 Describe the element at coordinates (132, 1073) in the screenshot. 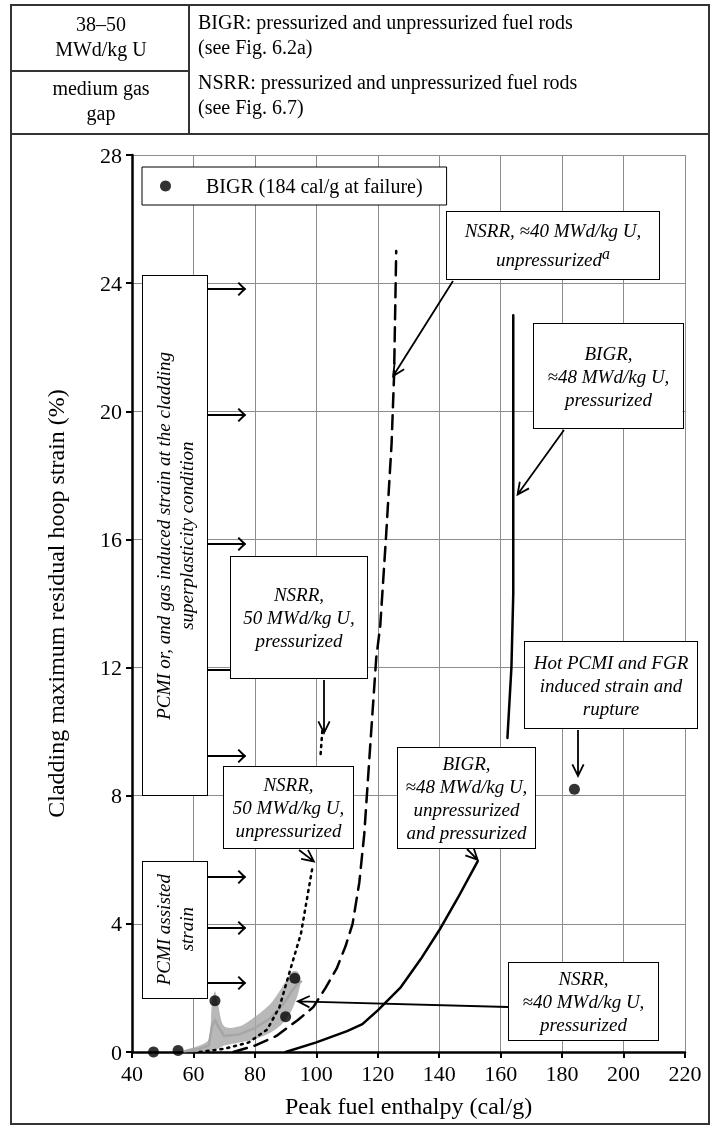

I see `x-tick-label: 40` at that location.